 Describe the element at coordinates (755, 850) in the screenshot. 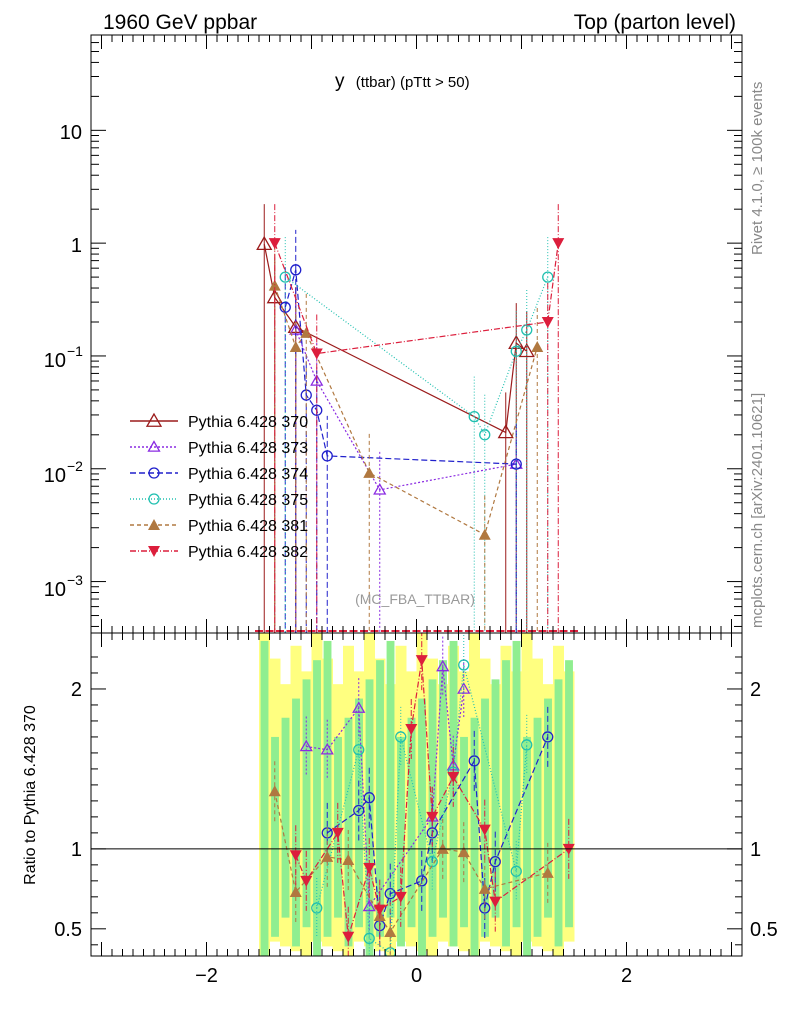

I see `ratio-y-tick-label-right: 1` at that location.